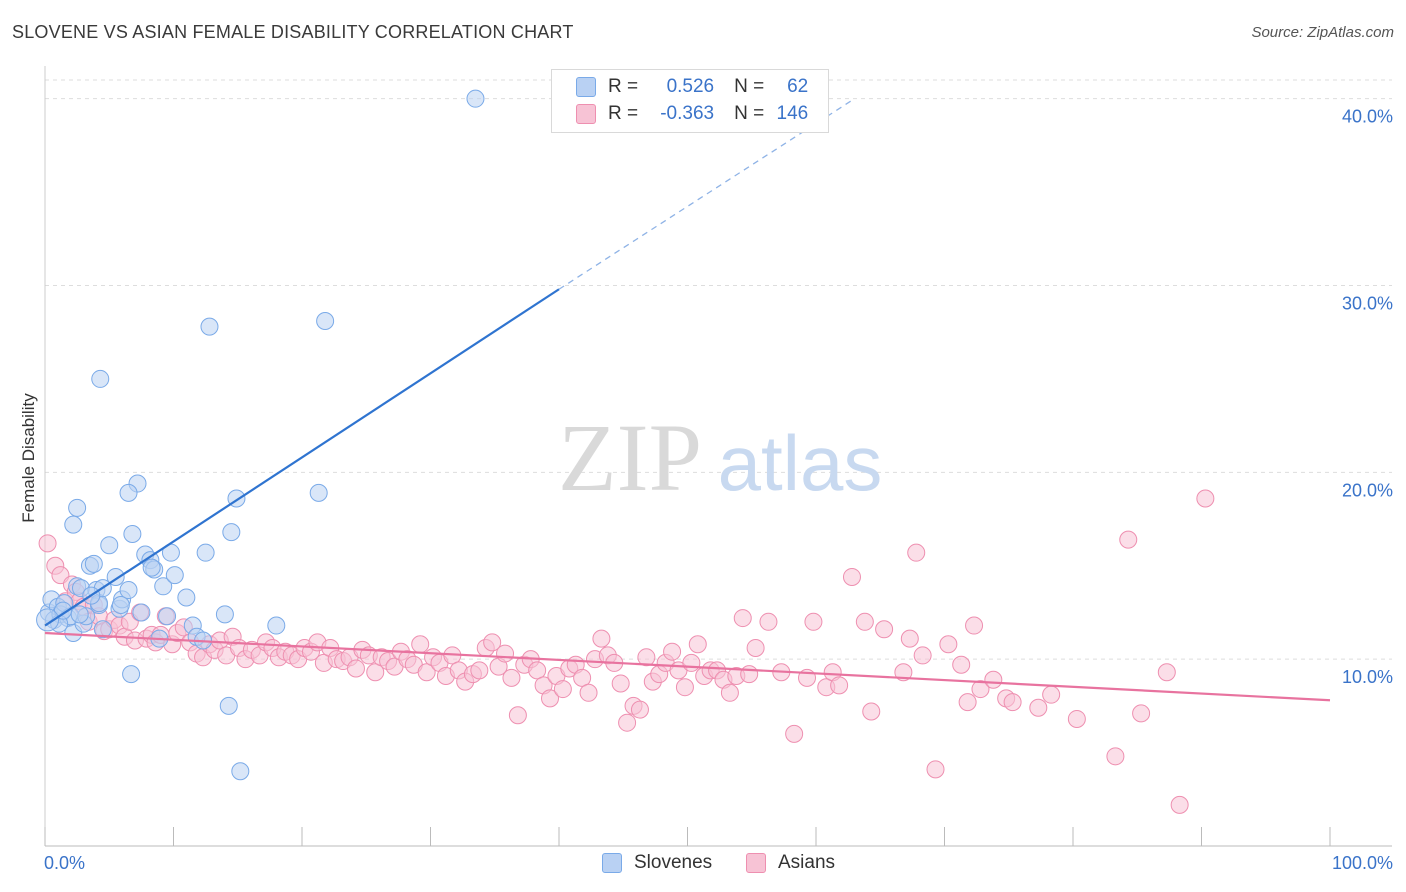 This screenshot has width=1406, height=892. I want to click on legend-item-asians: Asians, so click(790, 863).